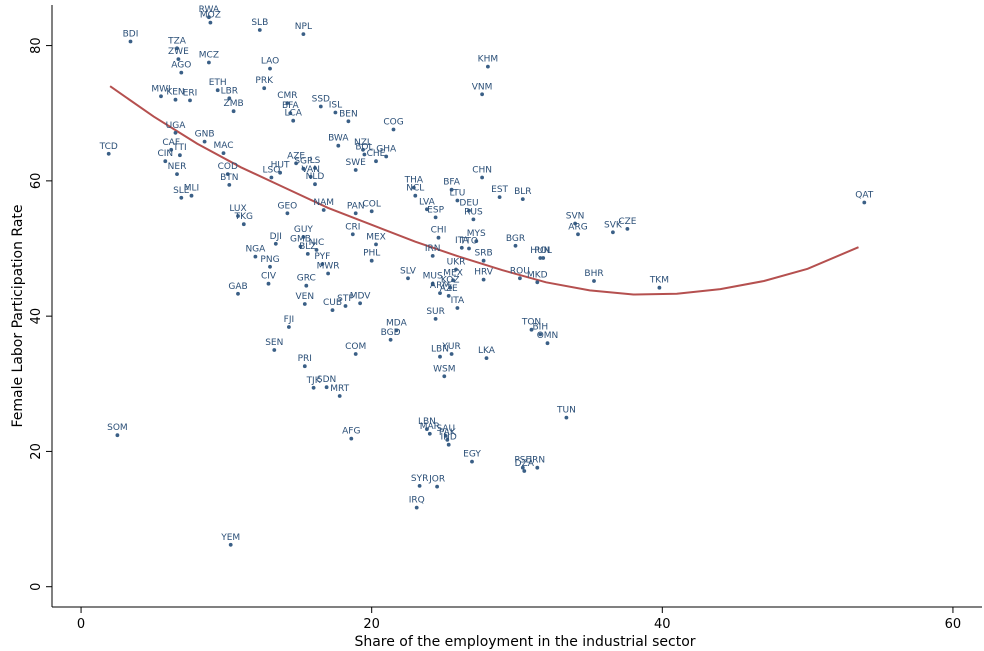 The height and width of the screenshot is (651, 984). What do you see at coordinates (473, 212) in the screenshot?
I see `point-label: RUS` at bounding box center [473, 212].